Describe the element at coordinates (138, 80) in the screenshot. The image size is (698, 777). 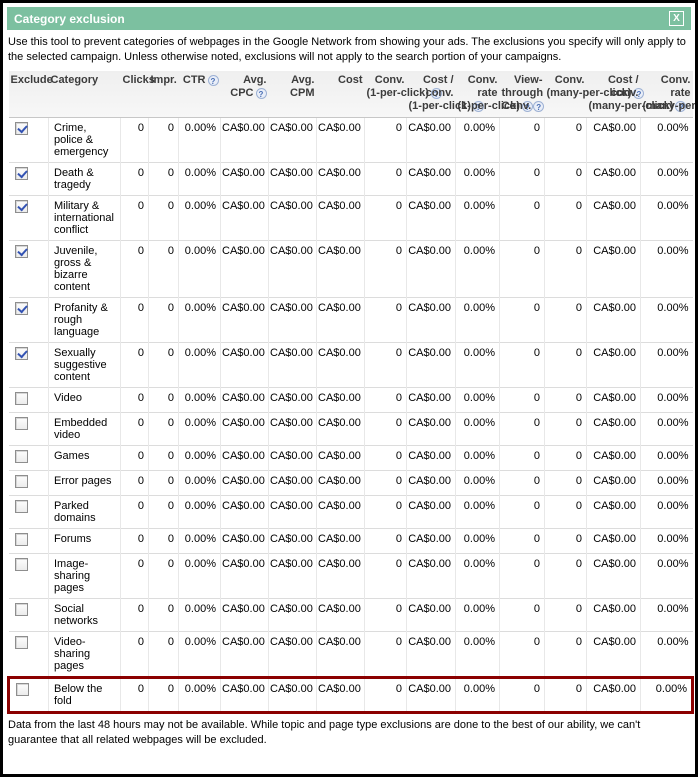
I see `column-header-label: Clicks` at that location.